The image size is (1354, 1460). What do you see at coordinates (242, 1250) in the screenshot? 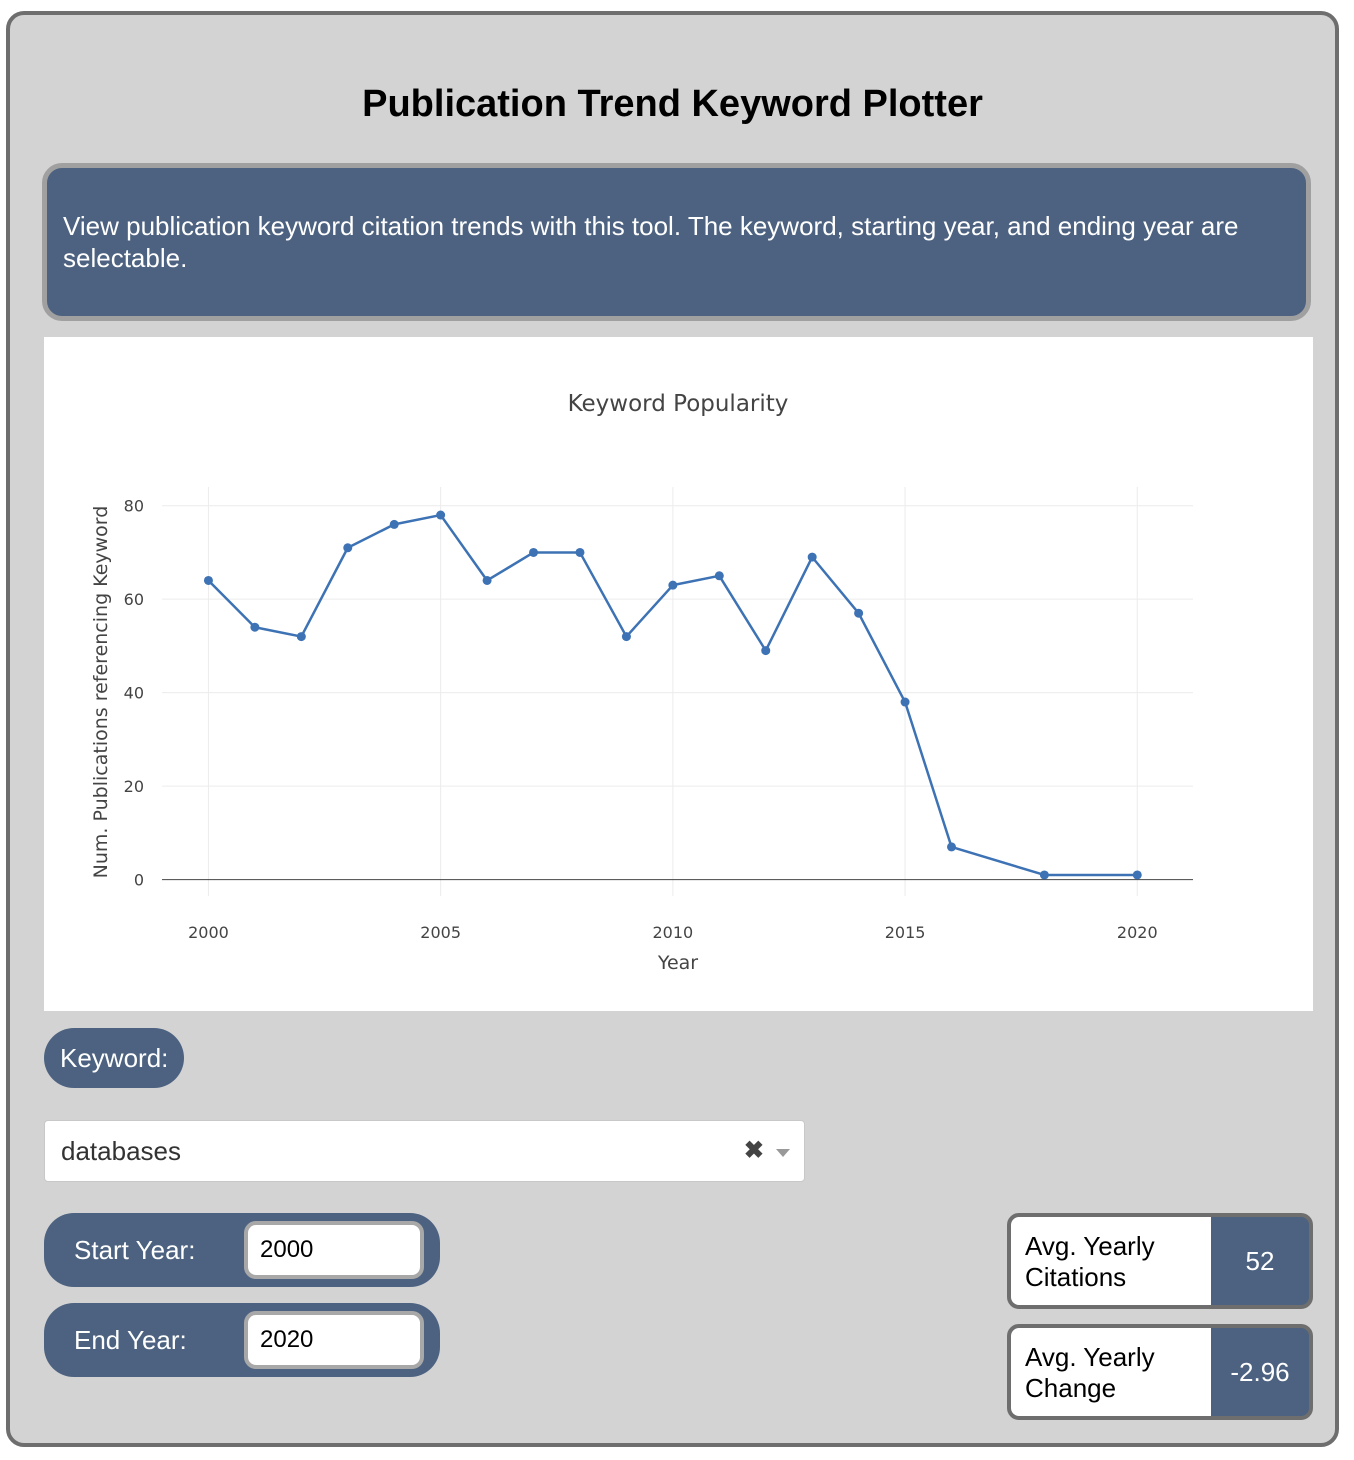
I see `start-year-group: Start Year:` at bounding box center [242, 1250].